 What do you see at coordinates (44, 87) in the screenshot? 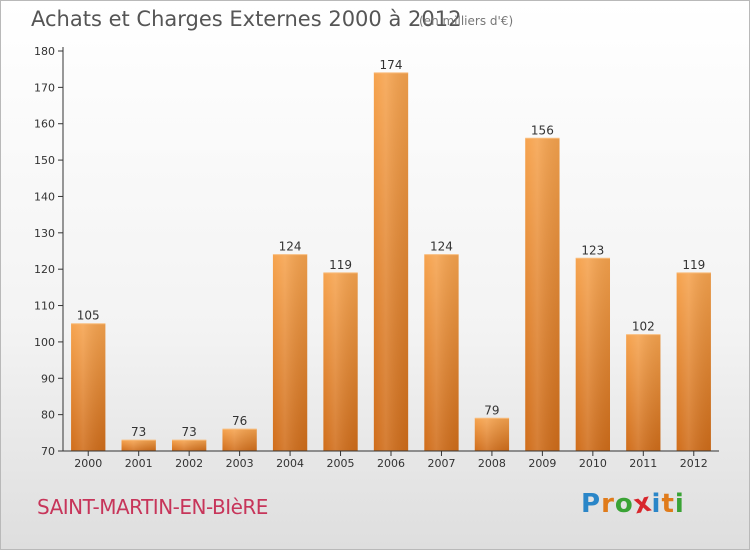
I see `y-tick-label: 170` at bounding box center [44, 87].